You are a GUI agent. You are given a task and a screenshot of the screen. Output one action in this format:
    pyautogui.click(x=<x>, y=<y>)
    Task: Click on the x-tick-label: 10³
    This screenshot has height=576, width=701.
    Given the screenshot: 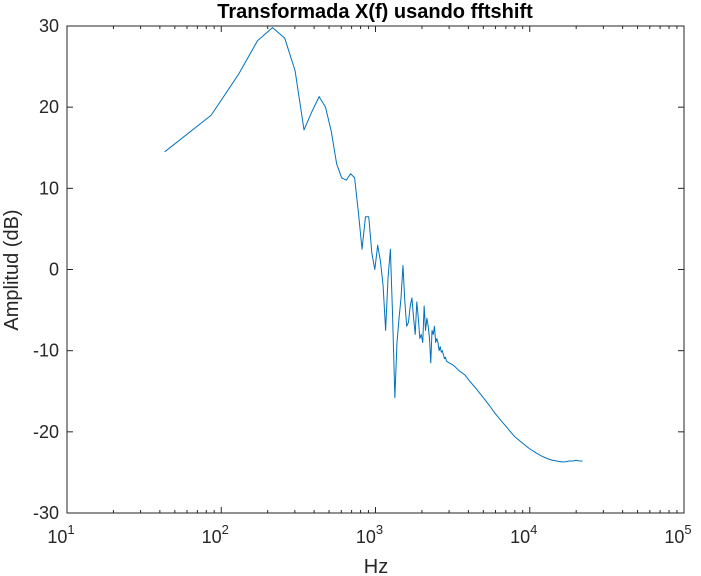 What is the action you would take?
    pyautogui.click(x=369, y=534)
    